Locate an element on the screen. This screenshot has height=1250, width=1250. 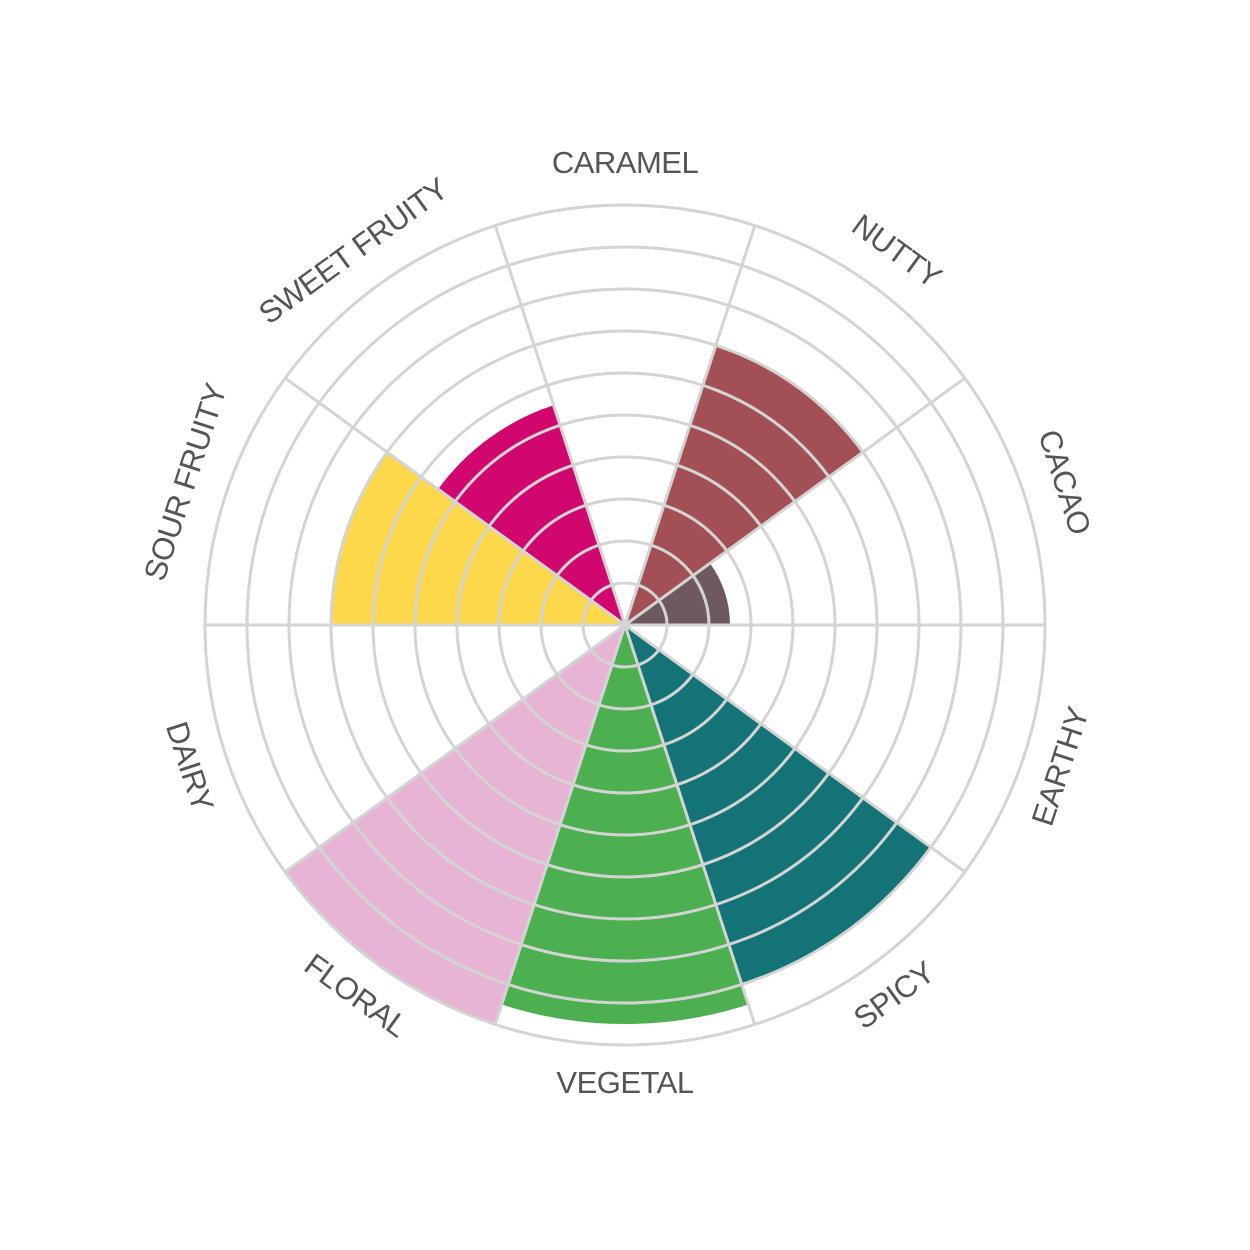
category-label: EARTHY is located at coordinates (1060, 766).